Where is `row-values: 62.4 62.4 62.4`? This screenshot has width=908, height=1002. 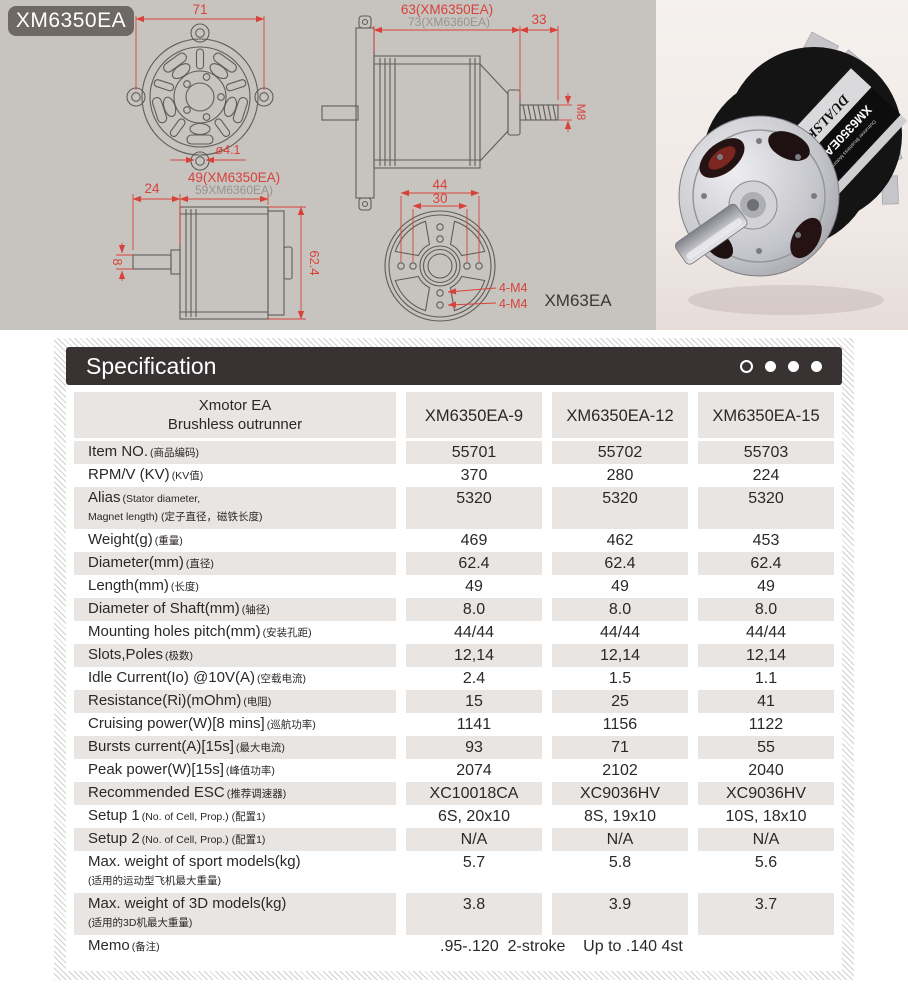
row-values: 62.4 62.4 62.4 is located at coordinates (620, 563).